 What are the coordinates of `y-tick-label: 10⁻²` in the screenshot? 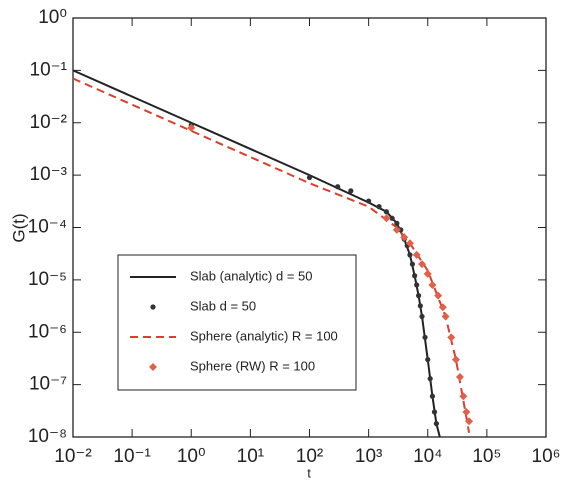 It's located at (49, 122).